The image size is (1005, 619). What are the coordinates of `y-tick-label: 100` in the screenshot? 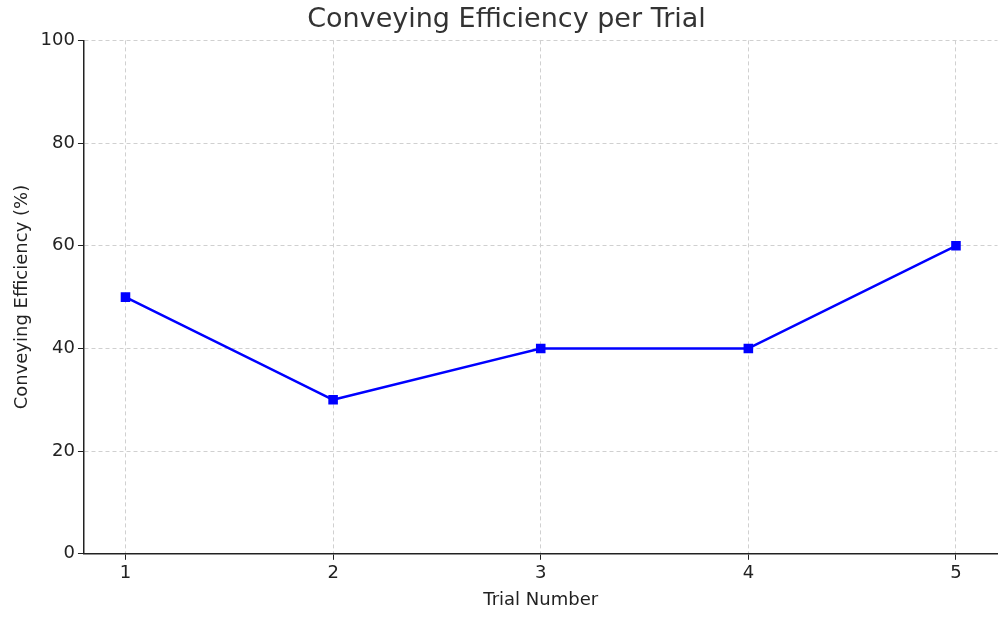 It's located at (57, 39).